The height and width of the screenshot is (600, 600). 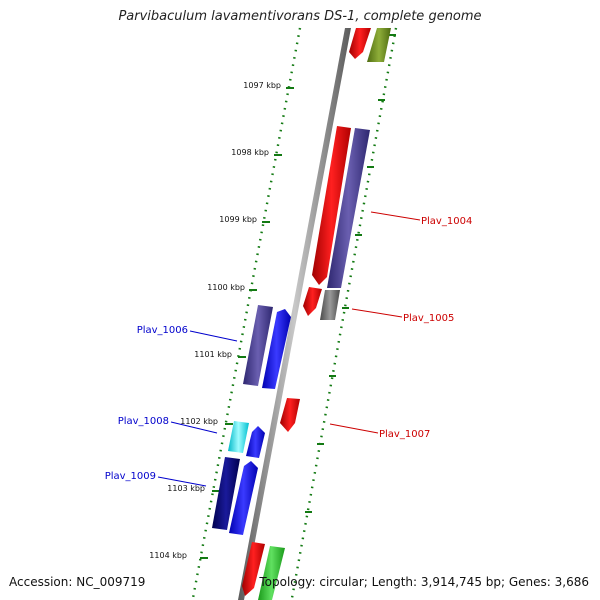 I want to click on kbp-label-1102: 1102 kbp, so click(x=199, y=421).